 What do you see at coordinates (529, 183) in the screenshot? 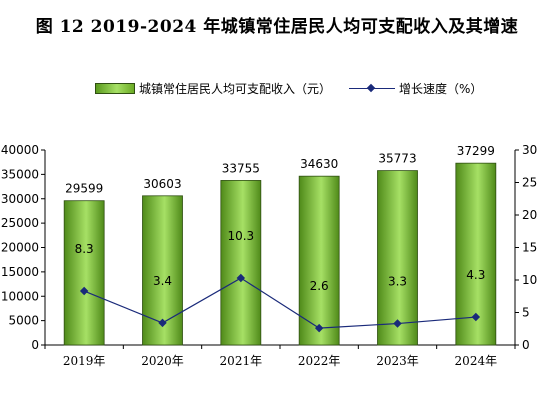
I see `right-tick-label: 25` at bounding box center [529, 183].